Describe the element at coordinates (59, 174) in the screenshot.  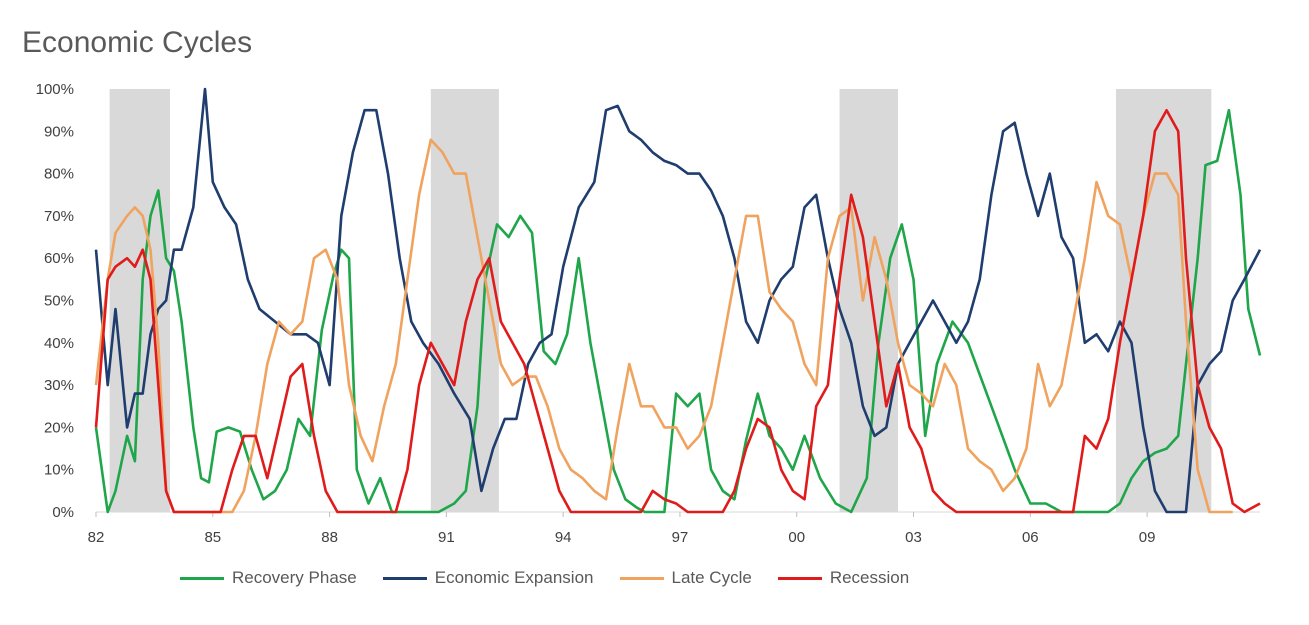
I see `y-tick-label: 80%` at that location.